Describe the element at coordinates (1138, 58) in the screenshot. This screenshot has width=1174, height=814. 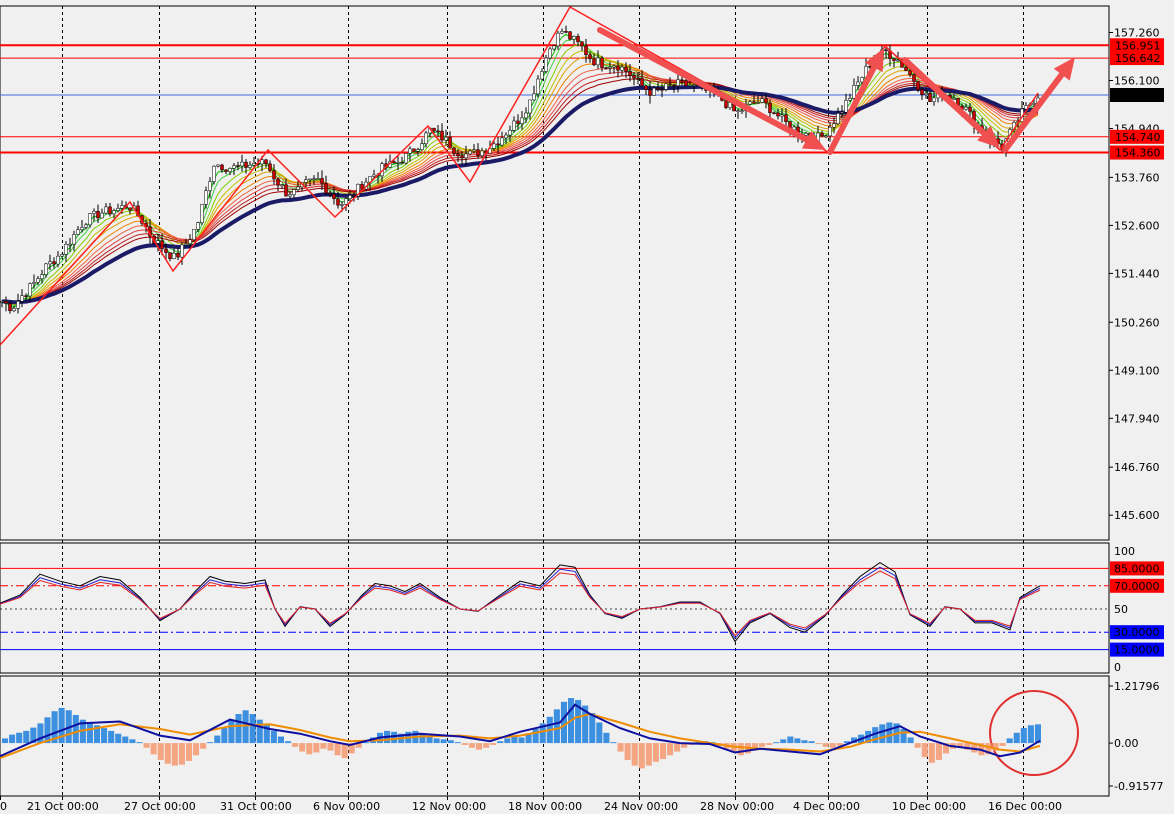
I see `price-level-label-1: 156.642` at that location.